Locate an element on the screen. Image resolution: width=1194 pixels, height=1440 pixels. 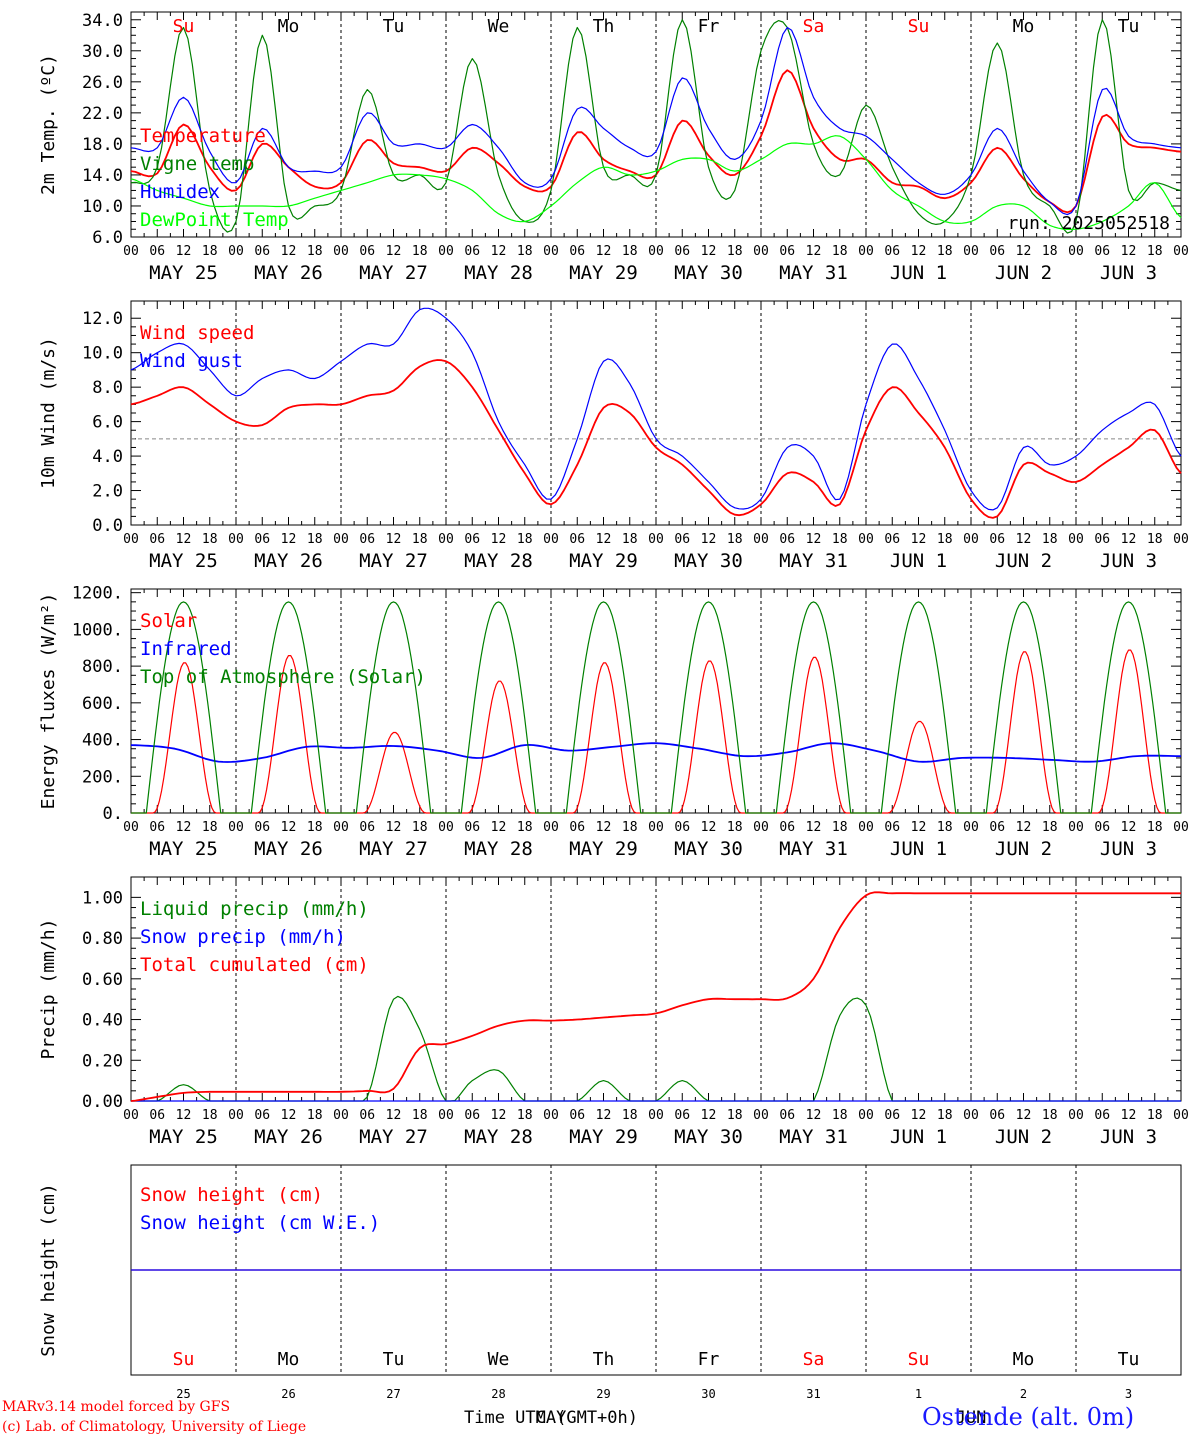
day-label: Tu is located at coordinates (1129, 1359).